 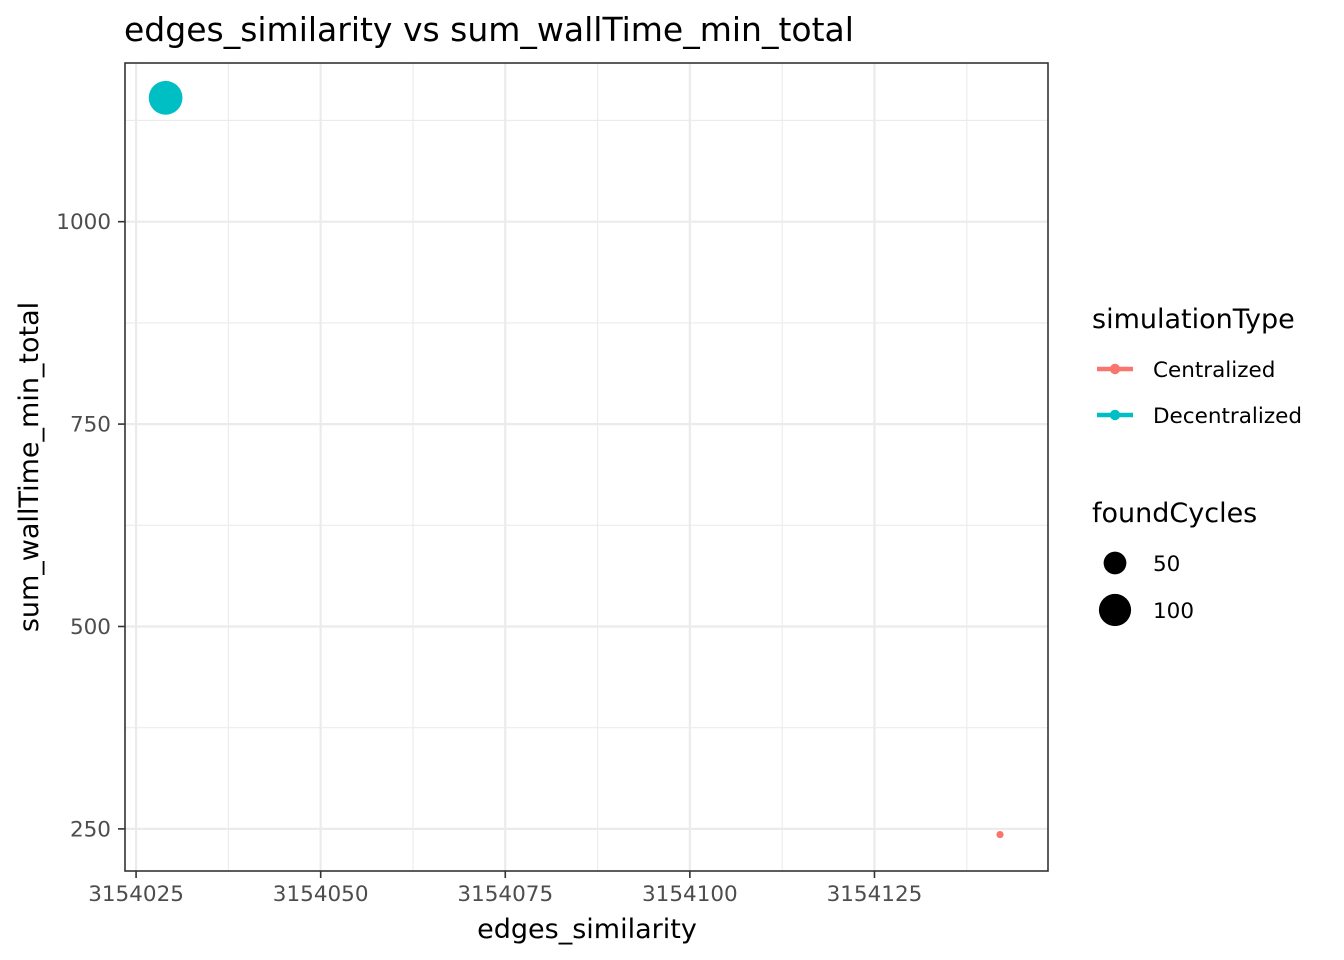 I want to click on y-axis: 250 500 750 1000, so click(x=90, y=526).